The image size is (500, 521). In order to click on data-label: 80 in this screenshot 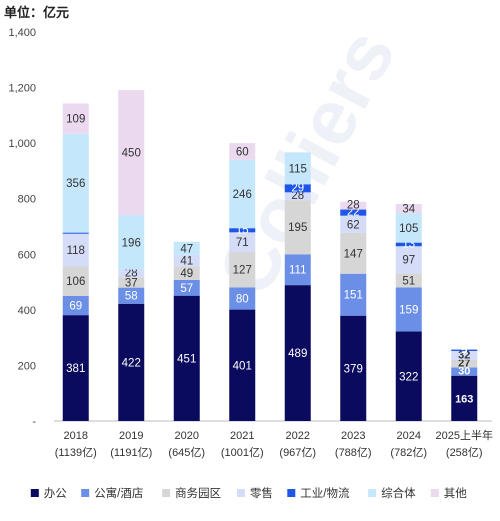, I will do `click(242, 299)`.